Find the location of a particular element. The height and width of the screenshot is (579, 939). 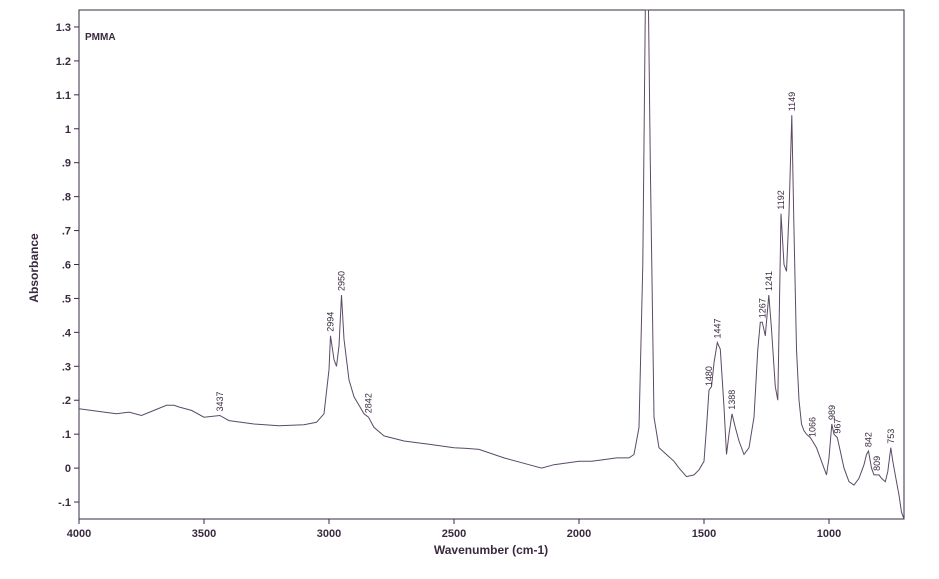

x-tick-label: 1500 is located at coordinates (704, 534).